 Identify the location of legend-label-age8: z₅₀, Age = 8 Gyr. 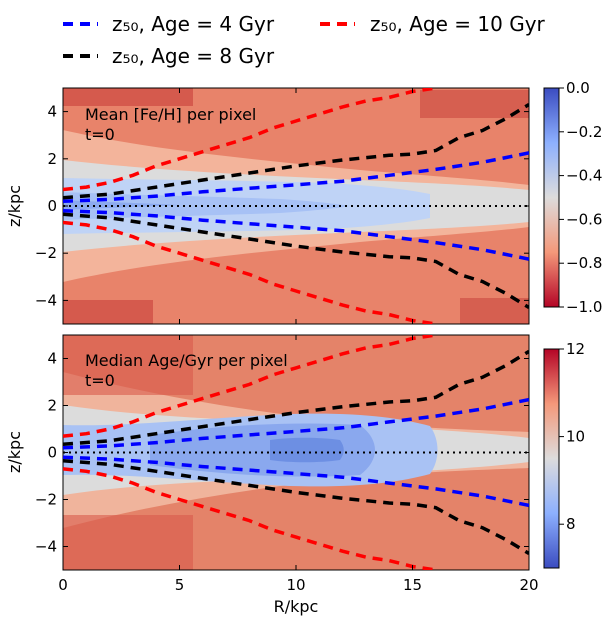
(193, 56).